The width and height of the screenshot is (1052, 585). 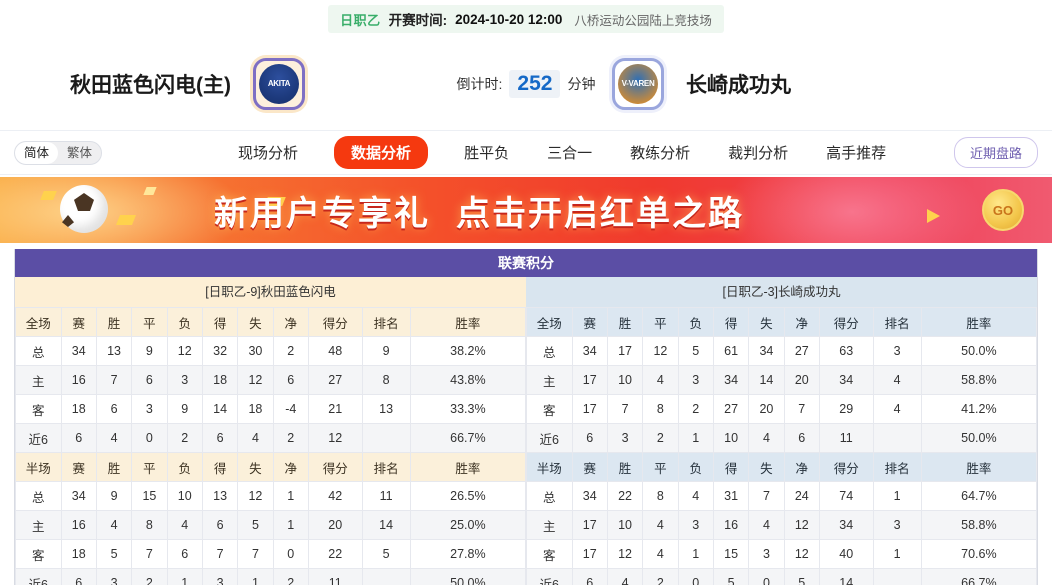 I want to click on cell-0: 34, so click(x=589, y=351).